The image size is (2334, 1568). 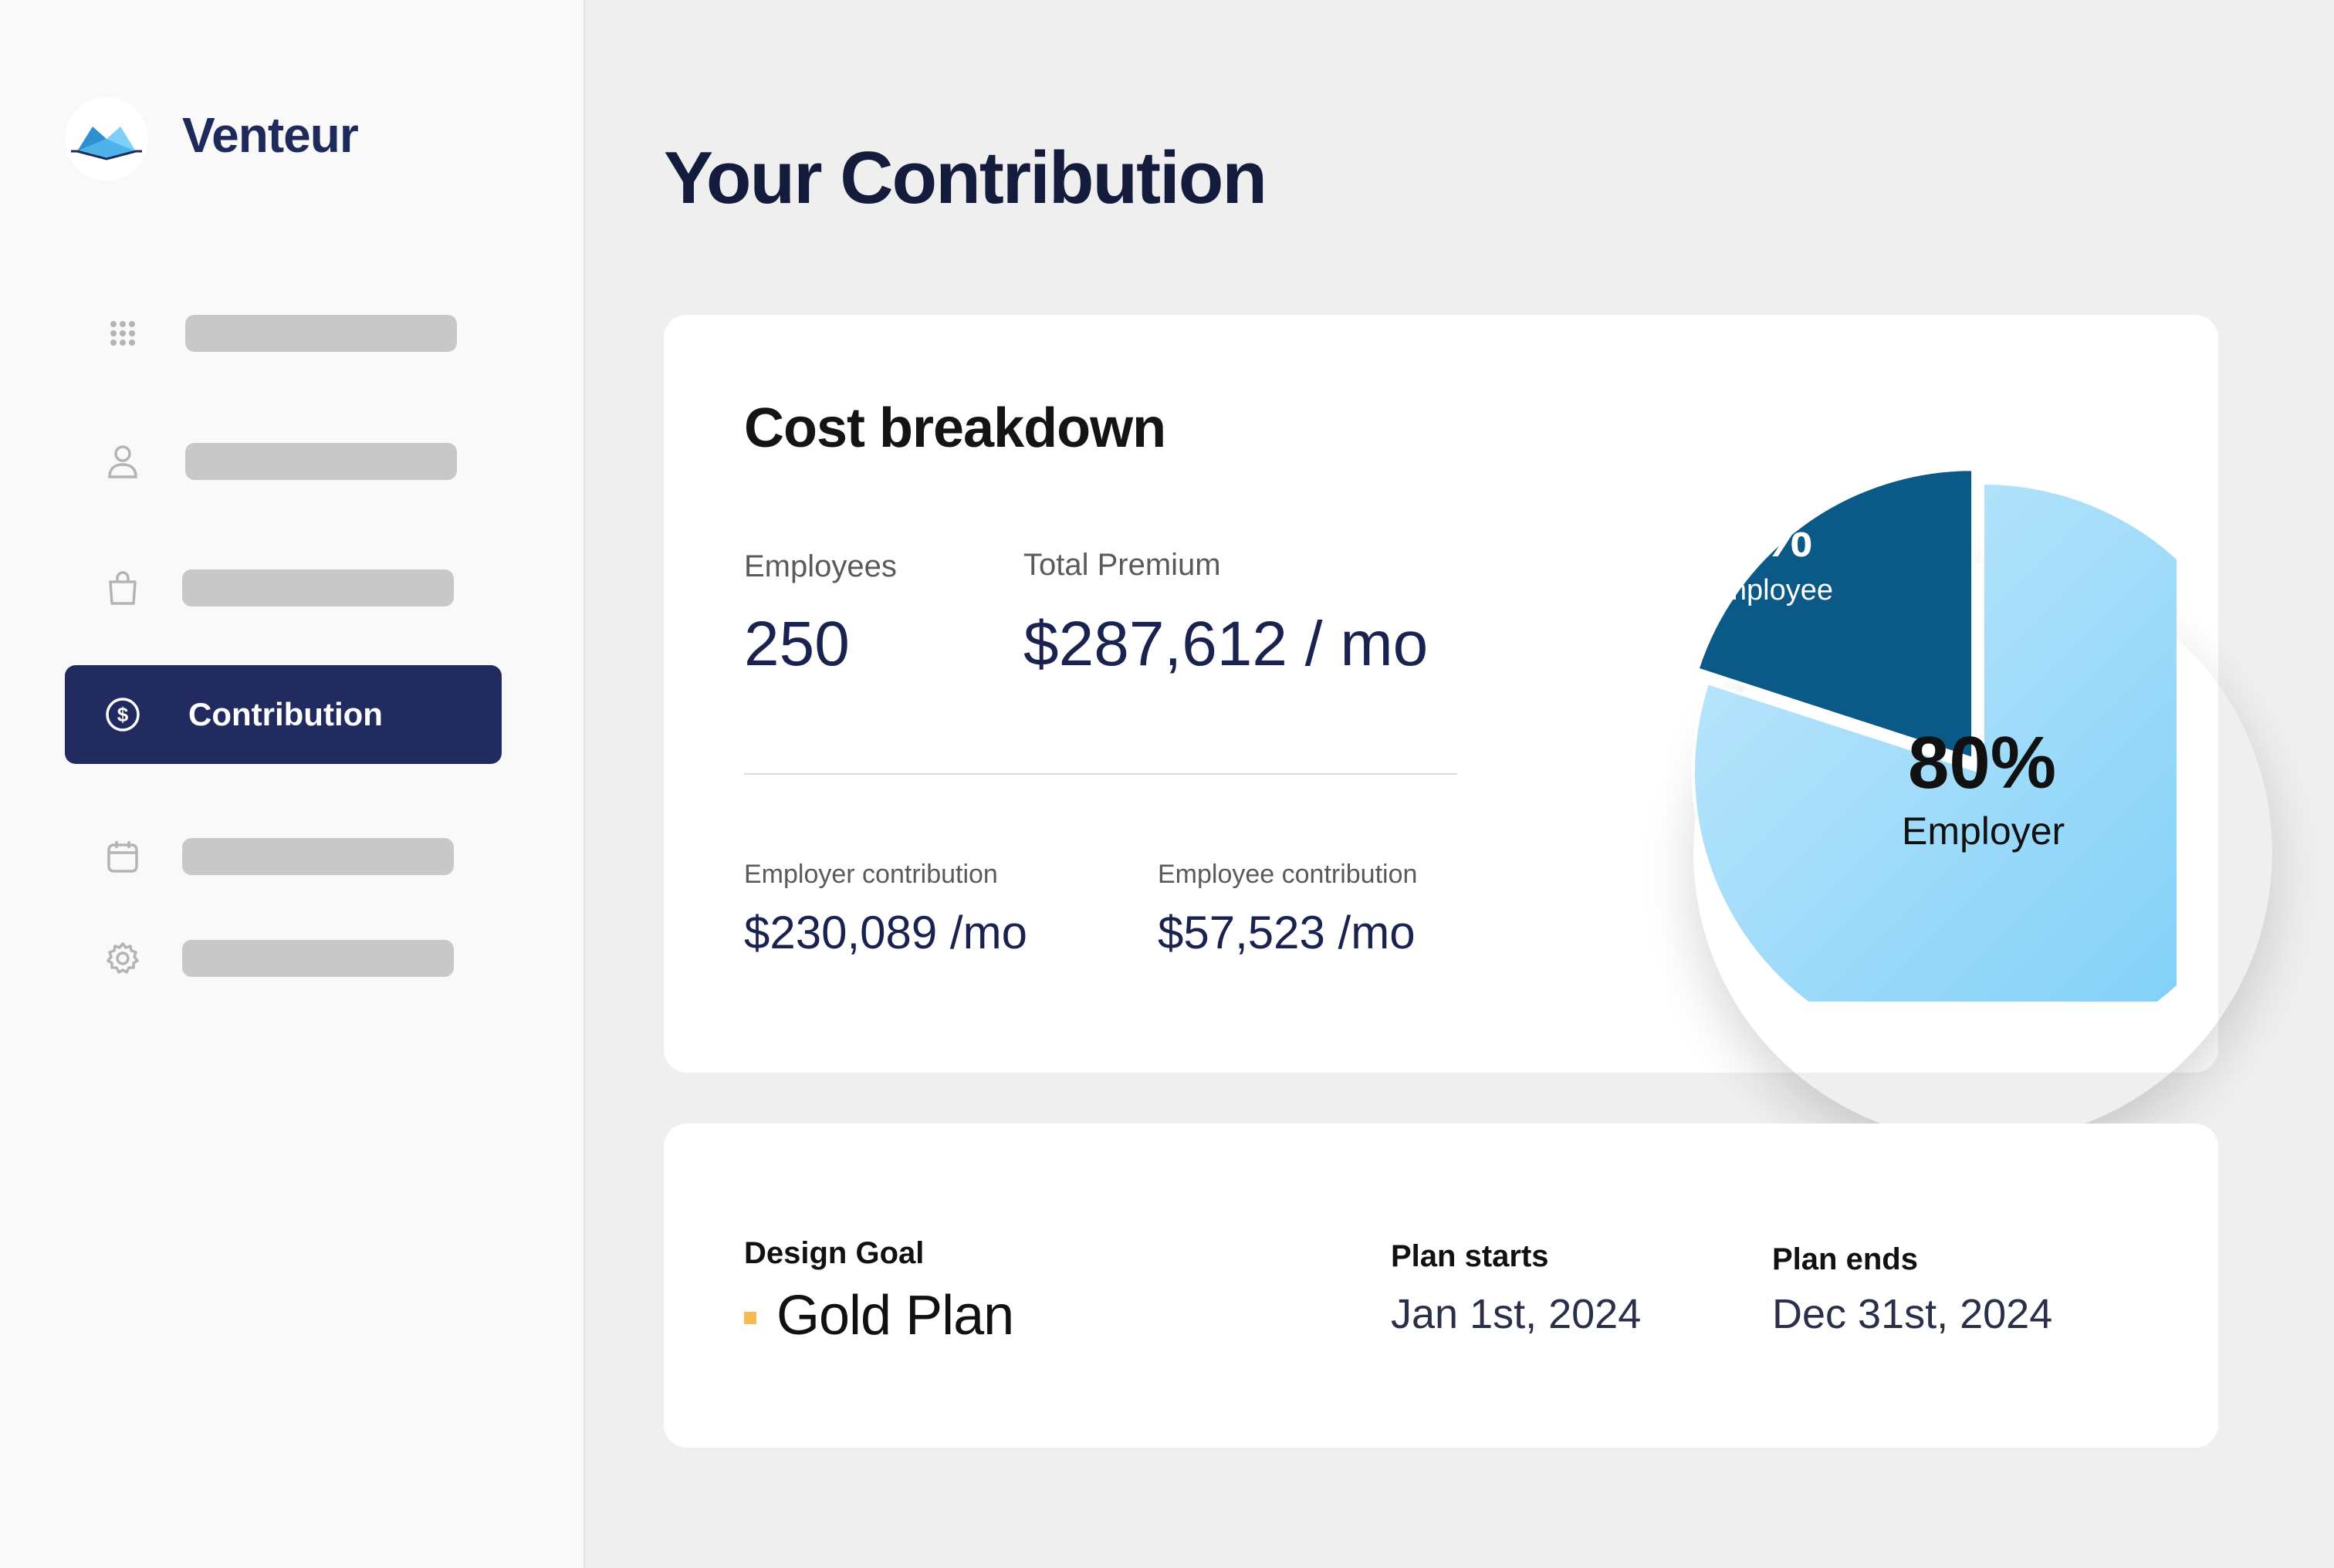 I want to click on sidebar-item-calendar, so click(x=283, y=856).